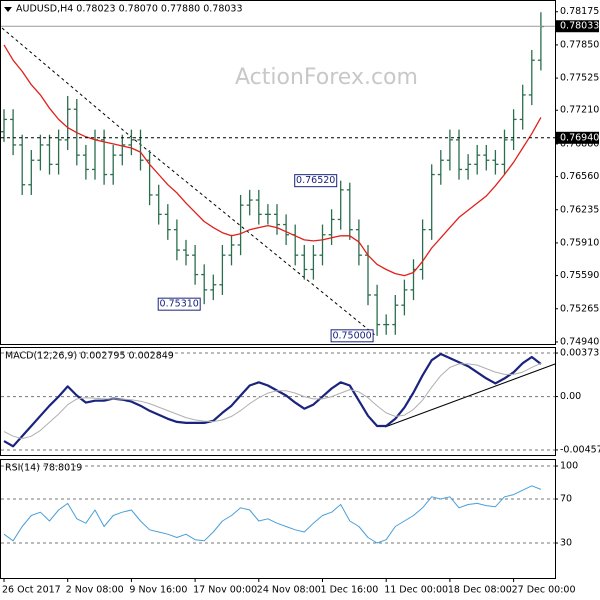 The image size is (600, 600). Describe the element at coordinates (89, 356) in the screenshot. I see `panel-title: MACD(12,26,9) 0.002795 0.002849` at that location.